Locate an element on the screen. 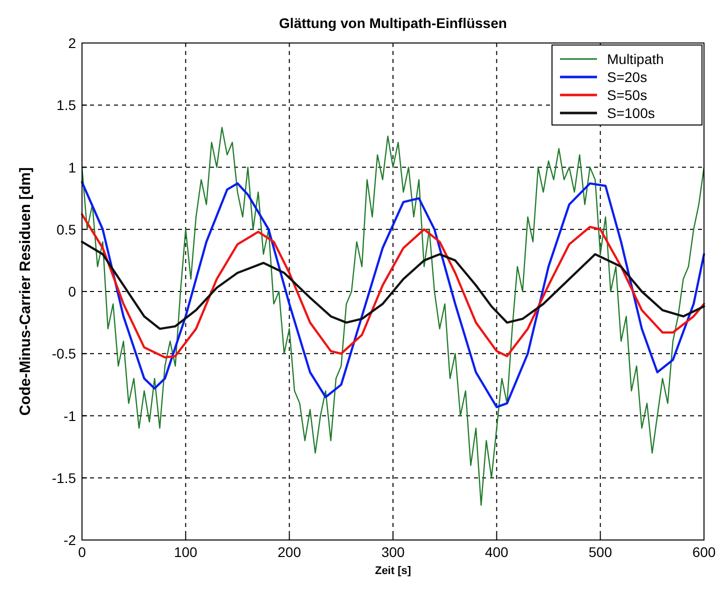  y-tick-label: 1.5 is located at coordinates (66, 105).